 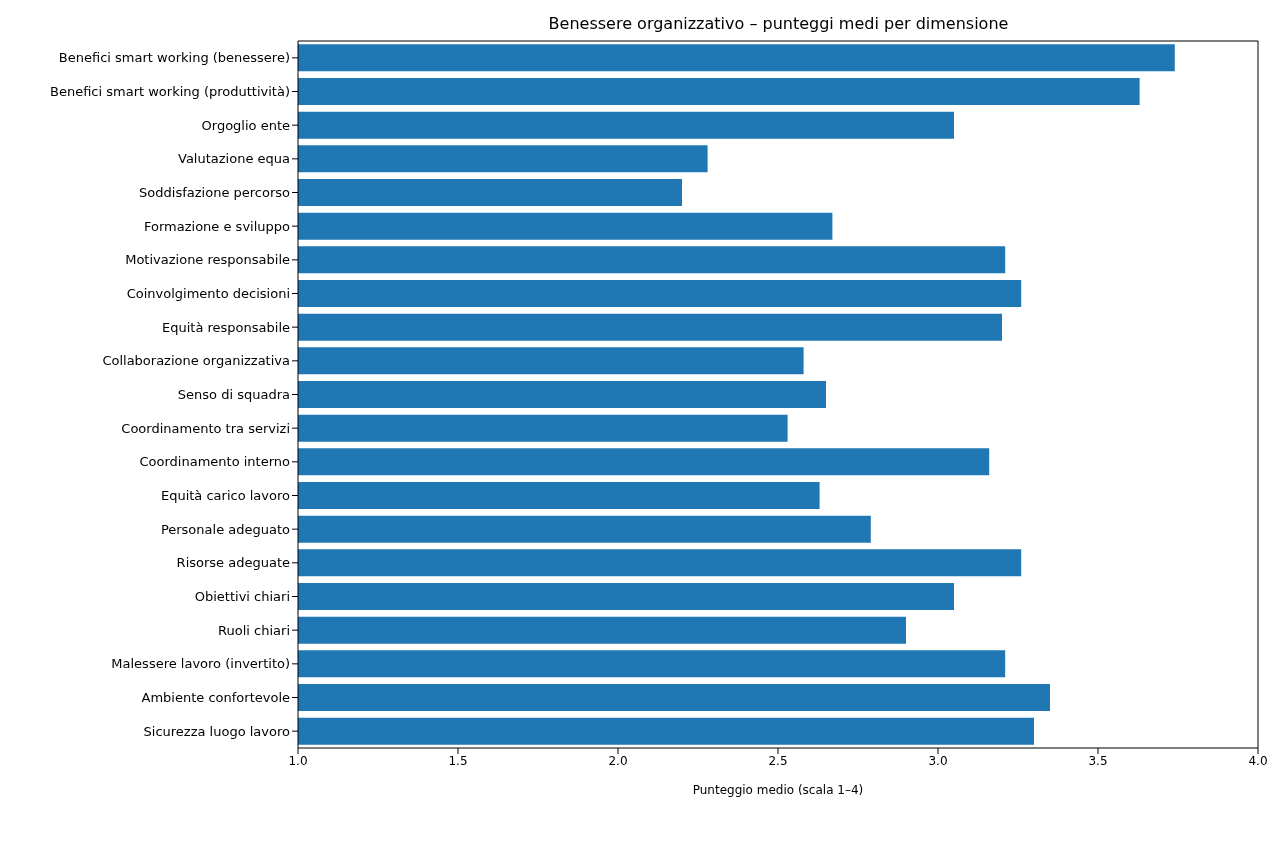 I want to click on y-tick-label: Risorse adeguate, so click(x=233, y=563).